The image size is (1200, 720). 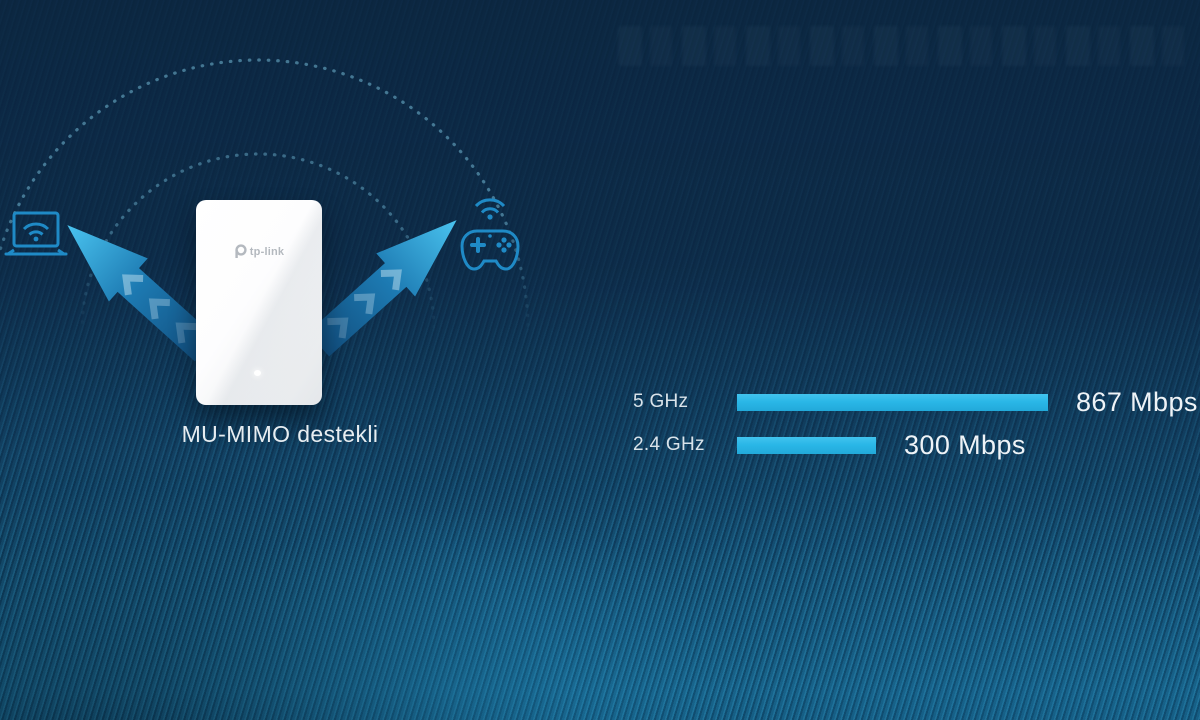 What do you see at coordinates (915, 423) in the screenshot?
I see `speed-chart: 5 GHz 867 Mbps 2.4 GHz 300 Mbps` at bounding box center [915, 423].